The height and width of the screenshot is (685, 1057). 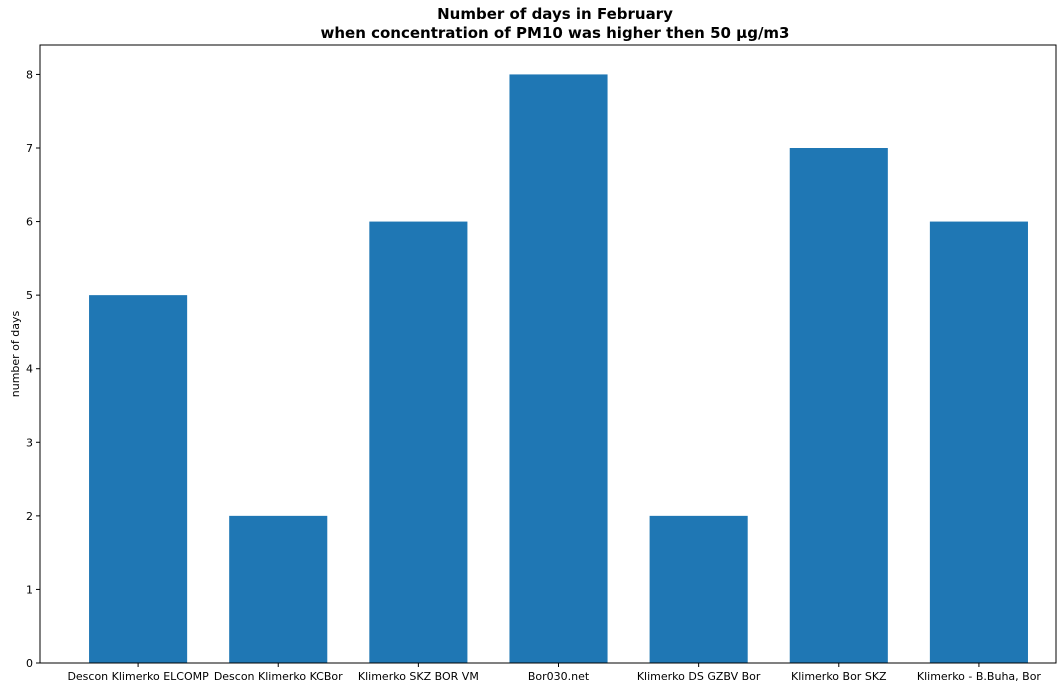 What do you see at coordinates (15, 353) in the screenshot?
I see `y-axis-label: number of days` at bounding box center [15, 353].